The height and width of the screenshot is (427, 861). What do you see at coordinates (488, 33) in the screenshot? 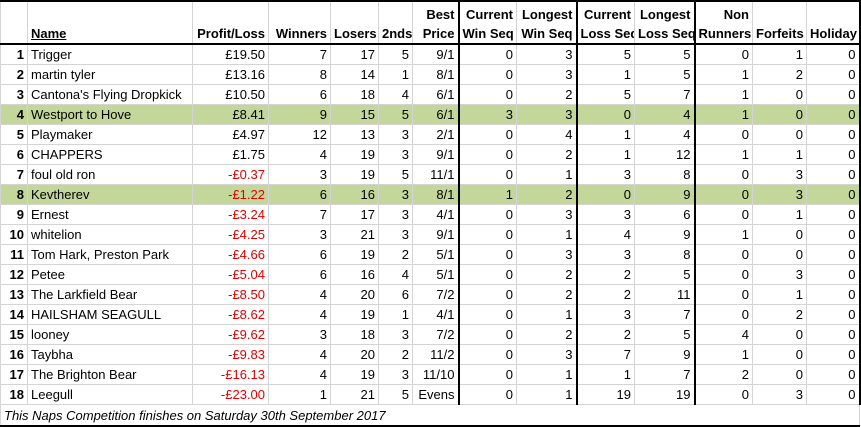
I see `header-line: Win Seq` at bounding box center [488, 33].